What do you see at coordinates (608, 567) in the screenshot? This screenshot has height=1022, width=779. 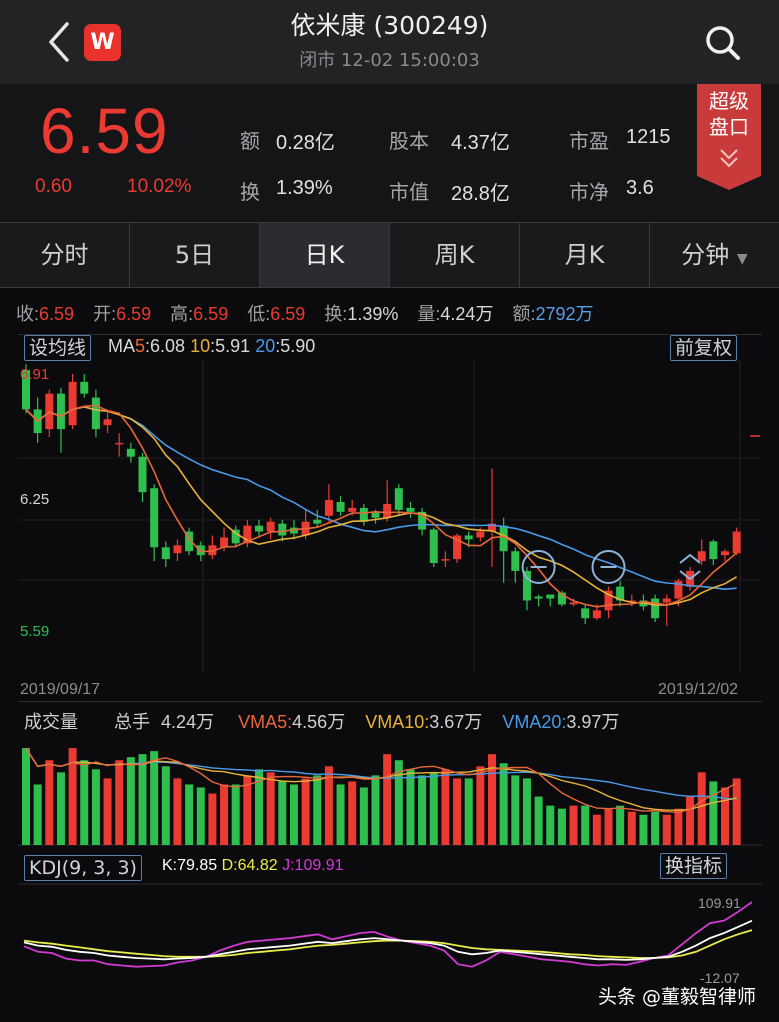 I see `rights-marker-icon` at bounding box center [608, 567].